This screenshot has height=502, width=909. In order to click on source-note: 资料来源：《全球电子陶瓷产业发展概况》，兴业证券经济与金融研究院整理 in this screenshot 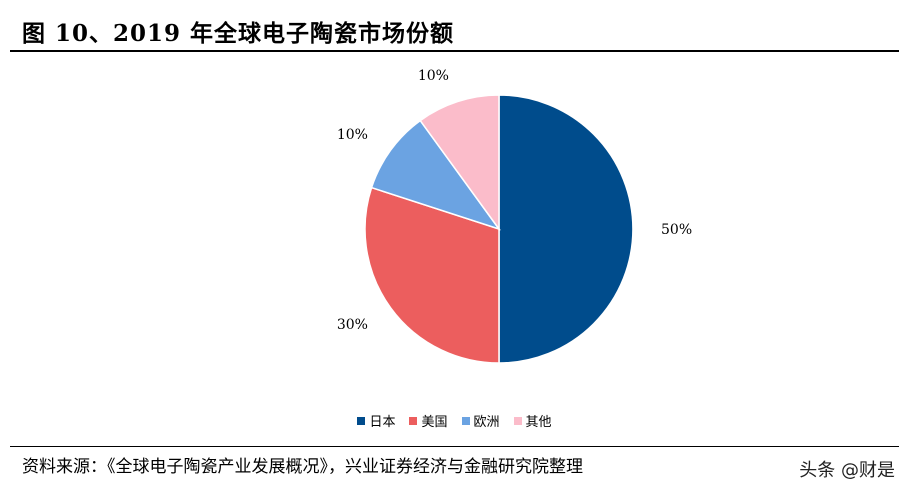, I will do `click(302, 467)`.